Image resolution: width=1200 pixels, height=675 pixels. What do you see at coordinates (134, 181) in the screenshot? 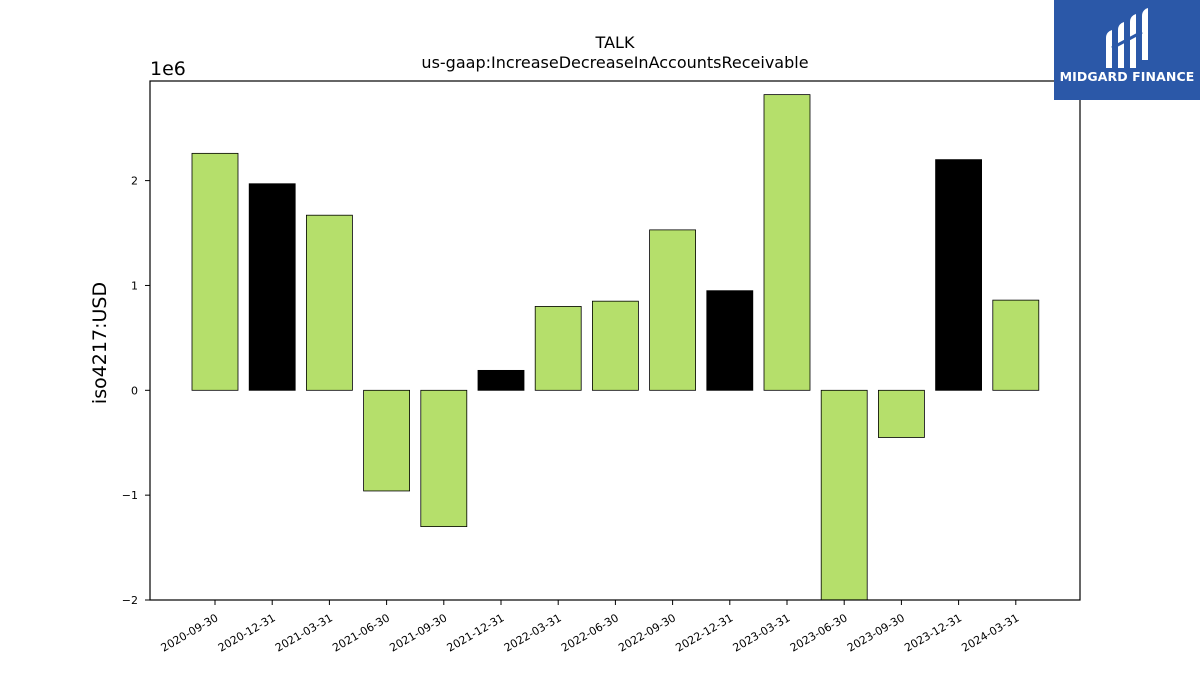
I see `y-tick-label: 2` at bounding box center [134, 181].